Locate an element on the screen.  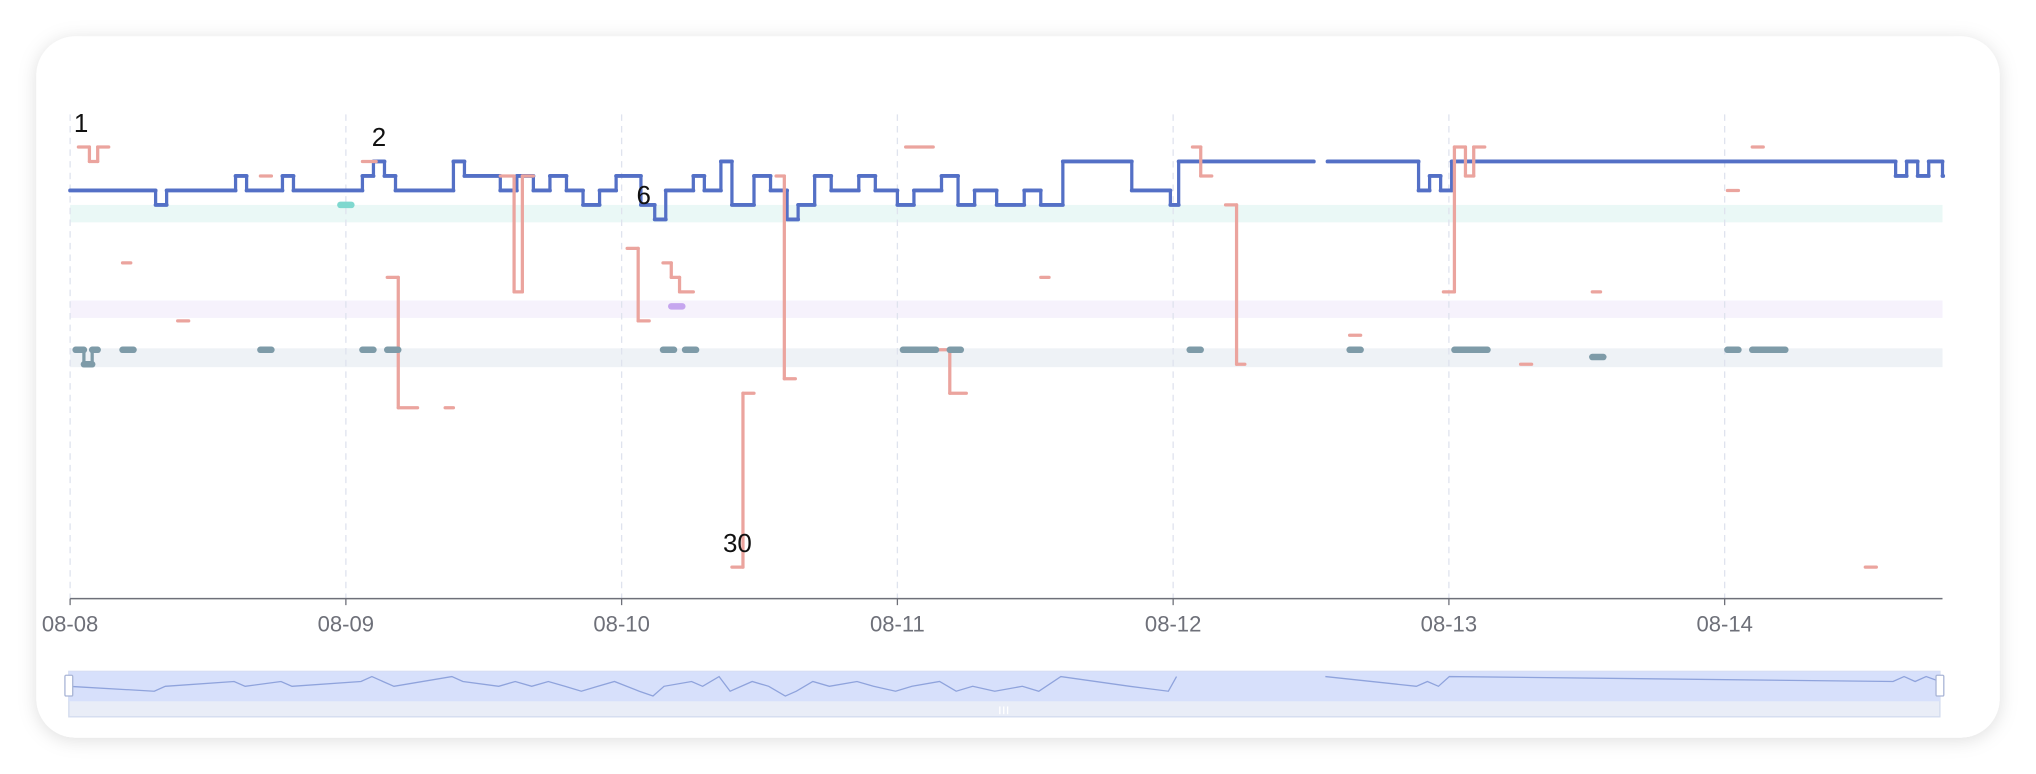
annotation: 1 is located at coordinates (81, 123).